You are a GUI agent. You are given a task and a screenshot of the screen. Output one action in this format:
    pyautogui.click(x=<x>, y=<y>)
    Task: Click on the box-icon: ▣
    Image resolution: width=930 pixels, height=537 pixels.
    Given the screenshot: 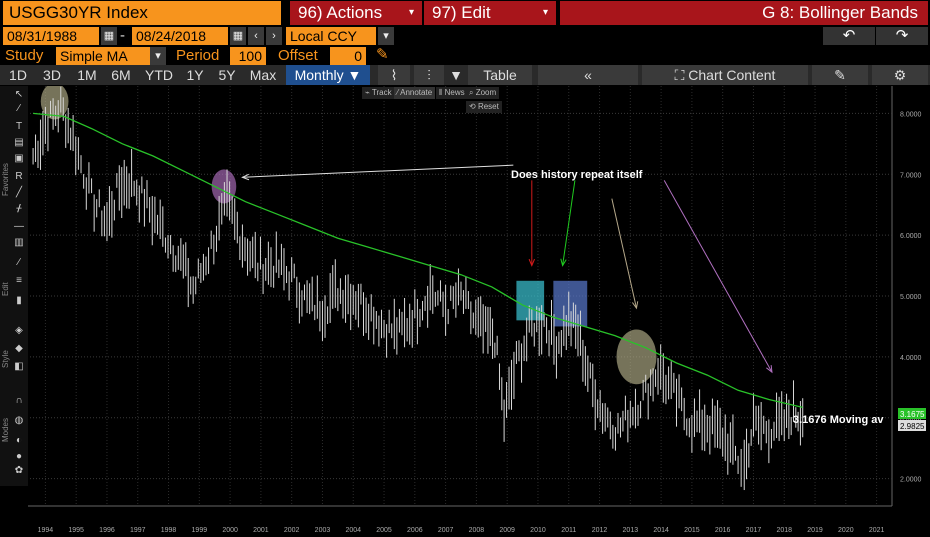 What is the action you would take?
    pyautogui.click(x=19, y=158)
    